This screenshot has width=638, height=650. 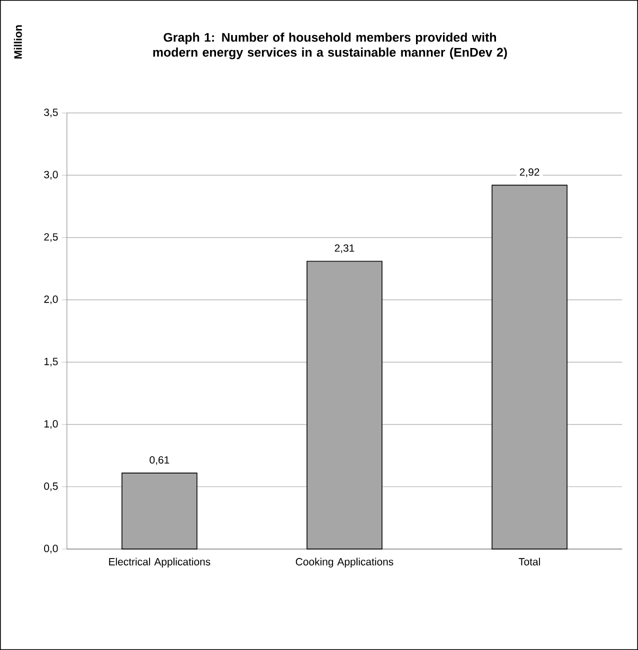 I want to click on y-tick-label: 3,5, so click(x=51, y=113).